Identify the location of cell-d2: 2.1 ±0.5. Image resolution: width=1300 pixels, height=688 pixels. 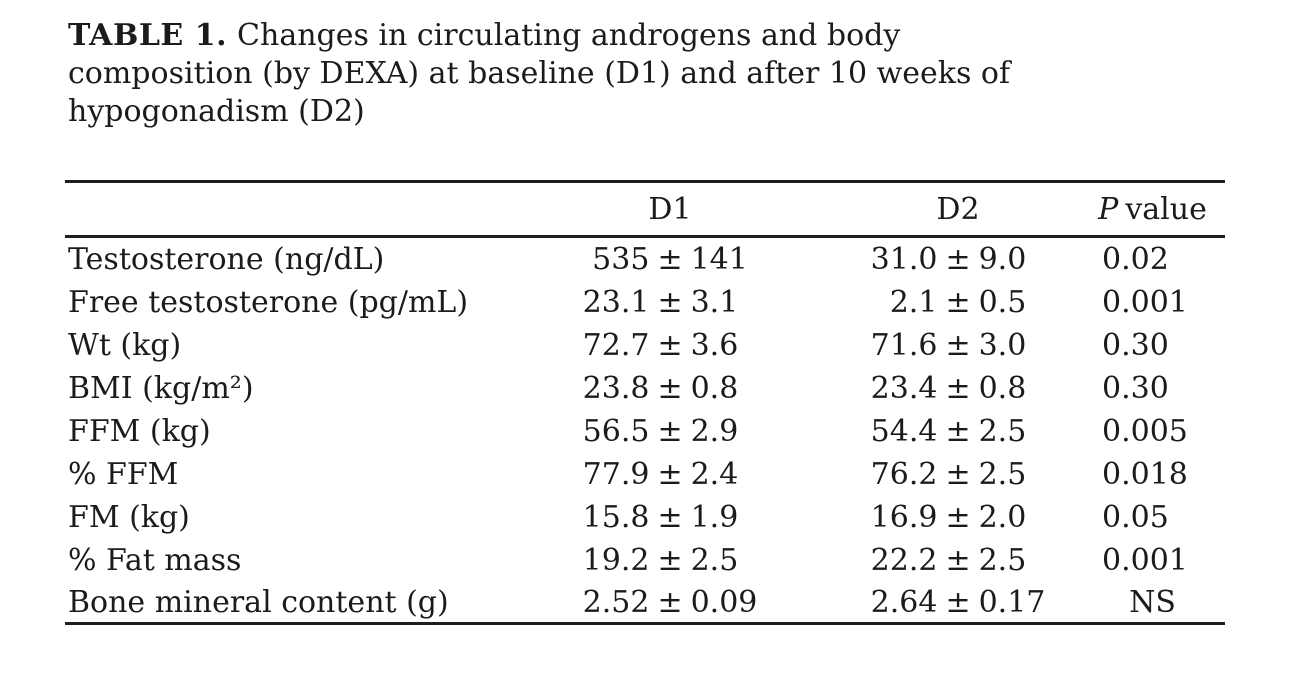
(930, 301).